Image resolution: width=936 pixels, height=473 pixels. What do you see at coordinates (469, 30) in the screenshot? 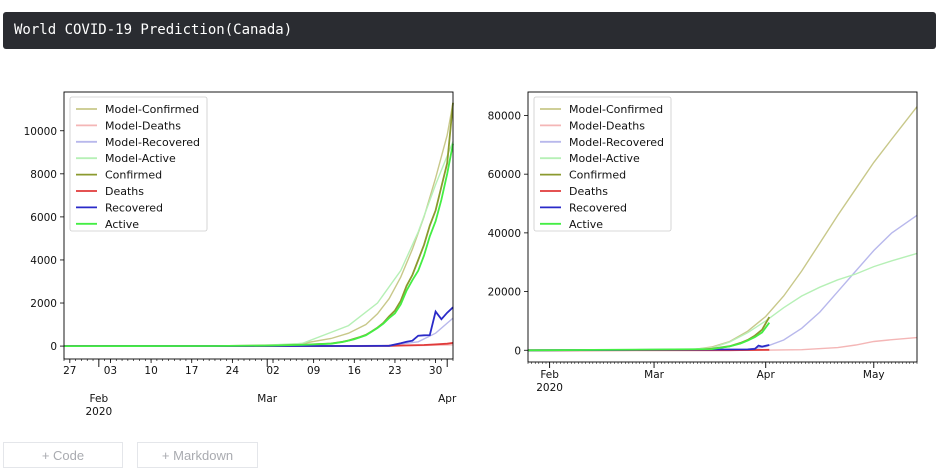
I see `cell-output-header: World COVID-19 Prediction(Canada)` at bounding box center [469, 30].